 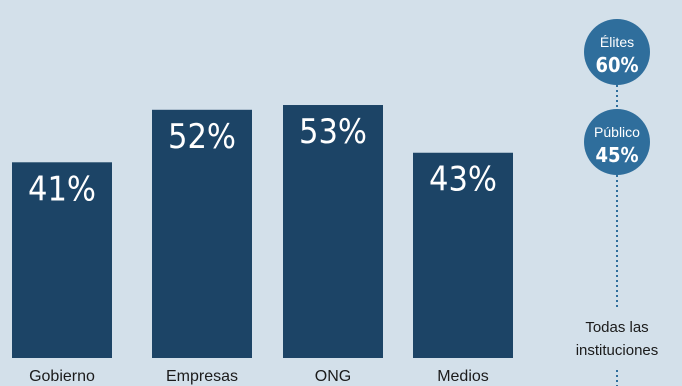 What do you see at coordinates (202, 137) in the screenshot?
I see `bar-value-label-empresas: 52%` at bounding box center [202, 137].